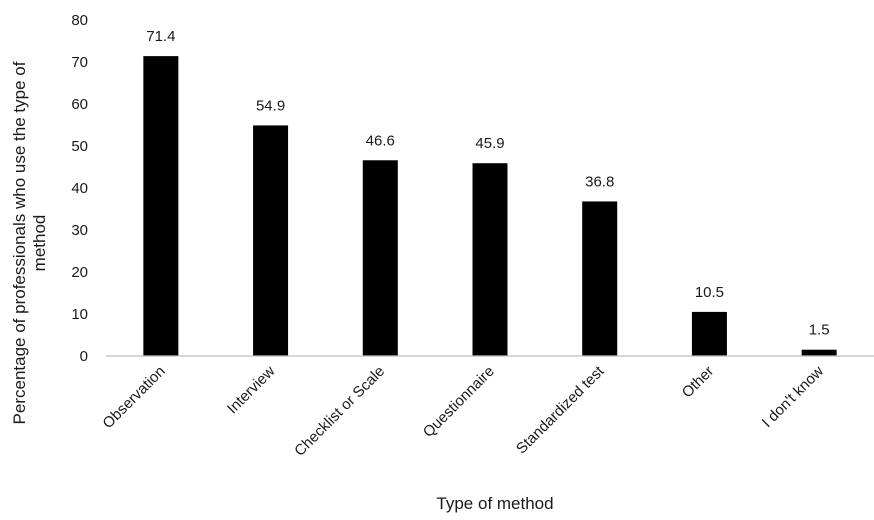  What do you see at coordinates (79, 272) in the screenshot?
I see `y-tick-label: 20` at bounding box center [79, 272].